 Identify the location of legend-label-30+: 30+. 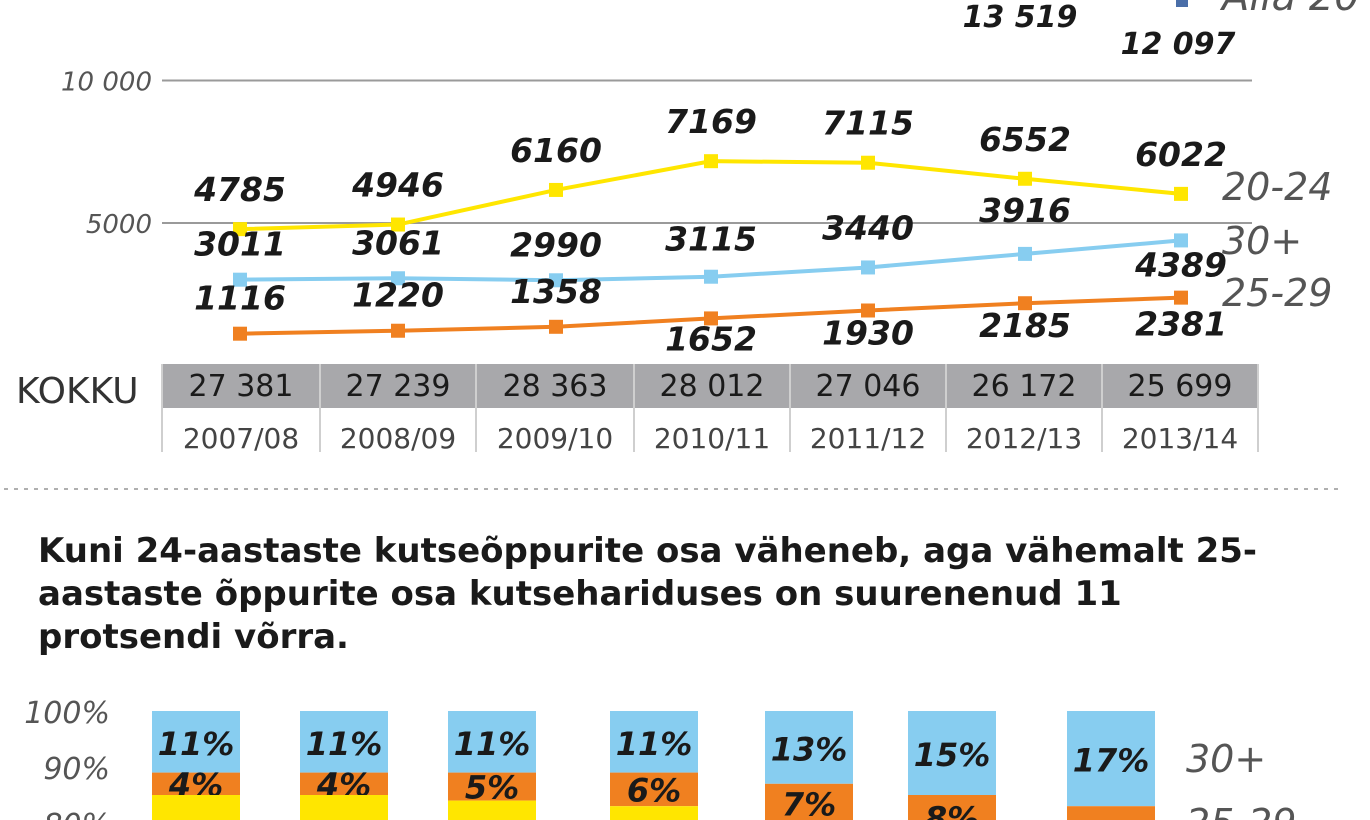
(1262, 241).